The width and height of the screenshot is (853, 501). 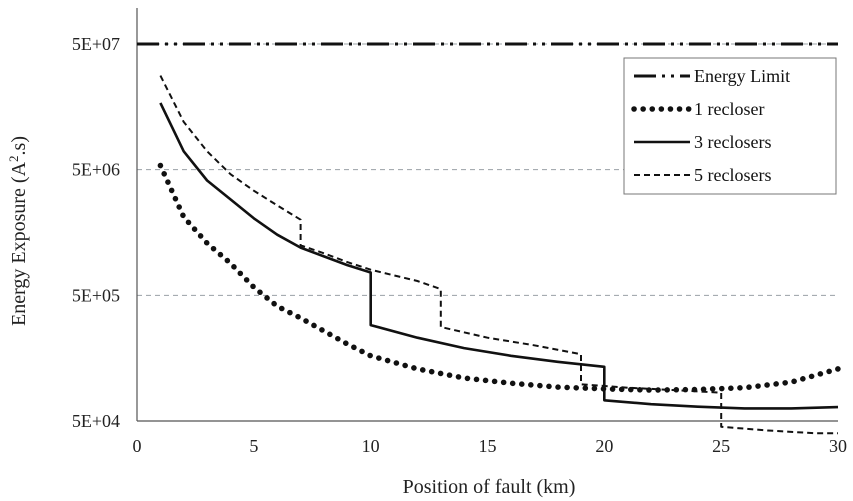 What do you see at coordinates (489, 487) in the screenshot?
I see `x-axis-title: Position of fault (km)` at bounding box center [489, 487].